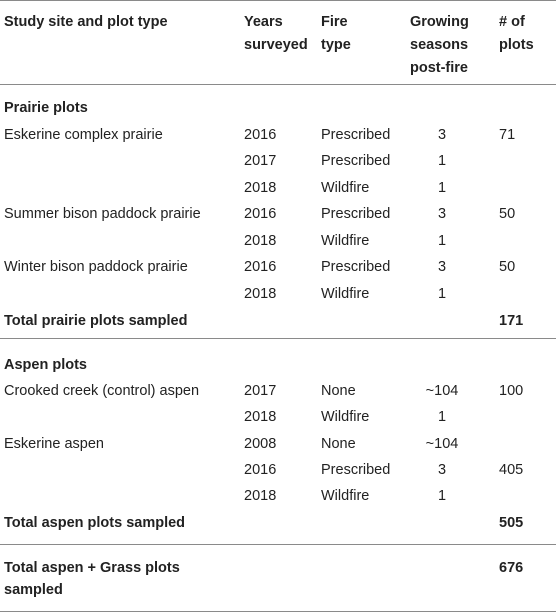 The height and width of the screenshot is (613, 556). I want to click on prairie-total-label: Total prairie plots sampled, so click(96, 321).